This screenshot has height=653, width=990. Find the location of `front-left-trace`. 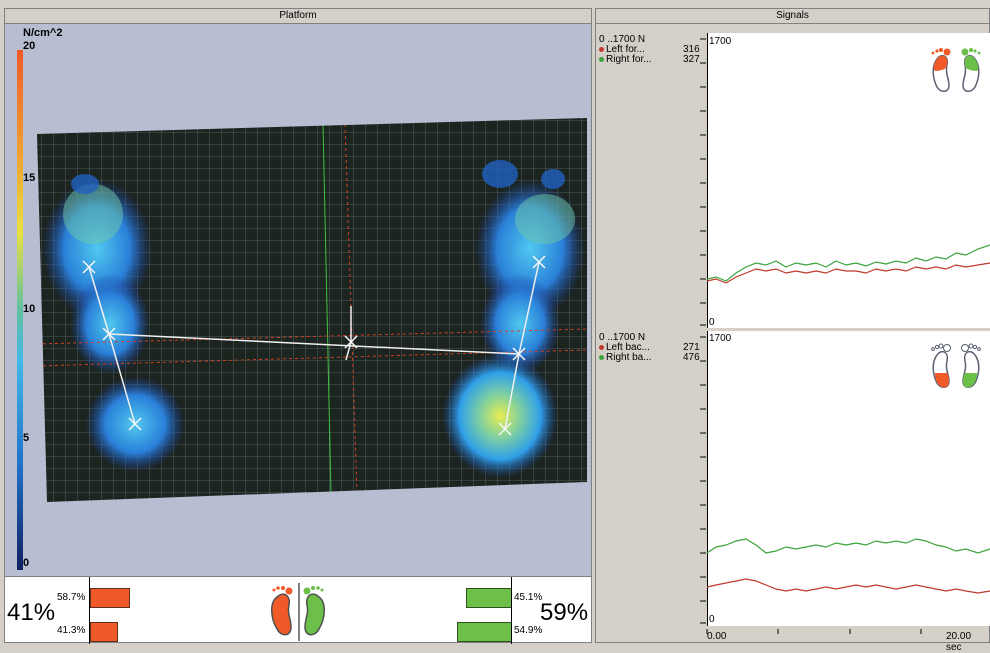

front-left-trace is located at coordinates (848, 273).